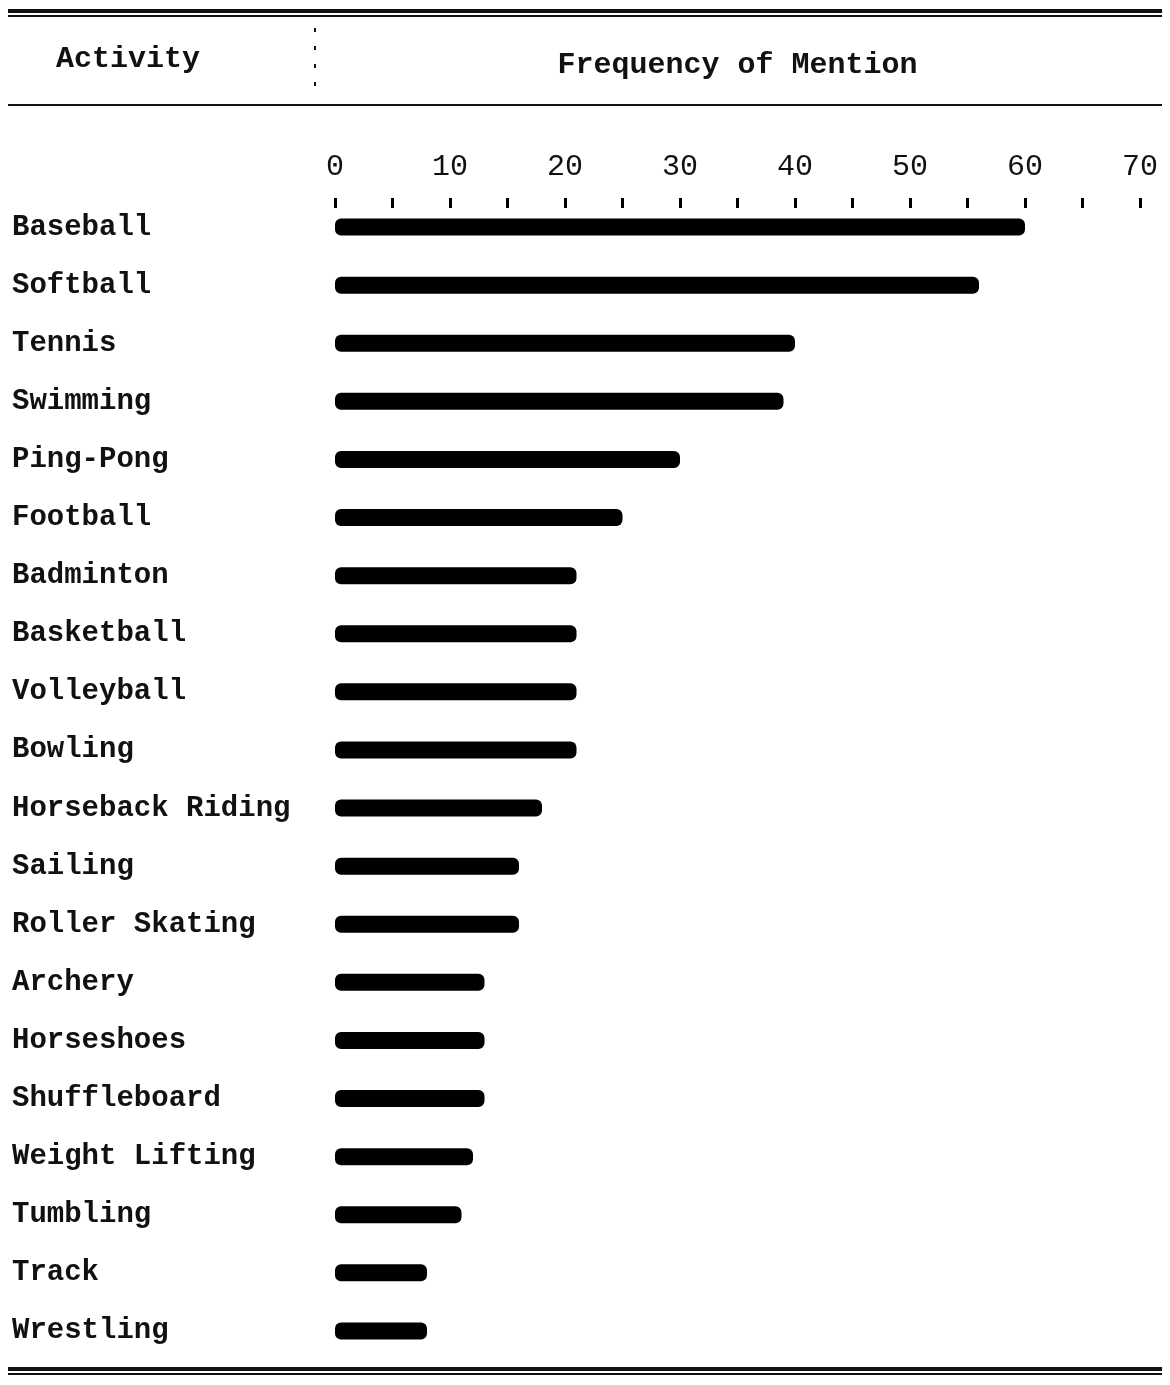 This screenshot has width=1170, height=1385. I want to click on y-tick-label: Wrestling, so click(90, 1331).